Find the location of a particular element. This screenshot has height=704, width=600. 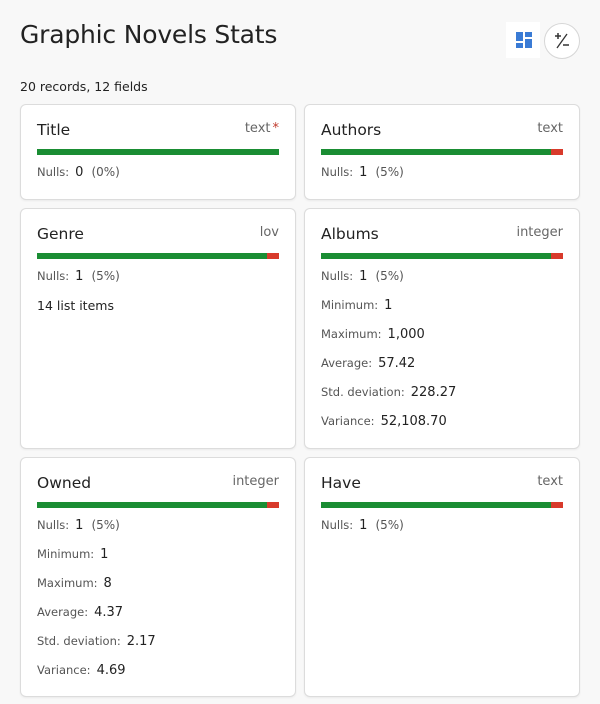

field-type: text * is located at coordinates (262, 128).